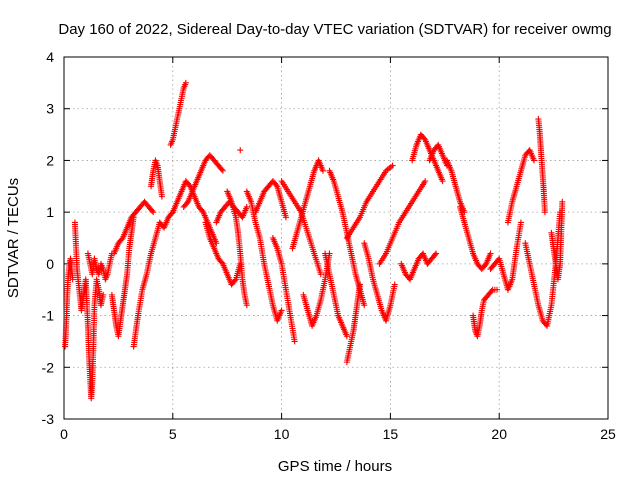 This screenshot has height=480, width=640. Describe the element at coordinates (307, 204) in the screenshot. I see `series-track-s` at that location.